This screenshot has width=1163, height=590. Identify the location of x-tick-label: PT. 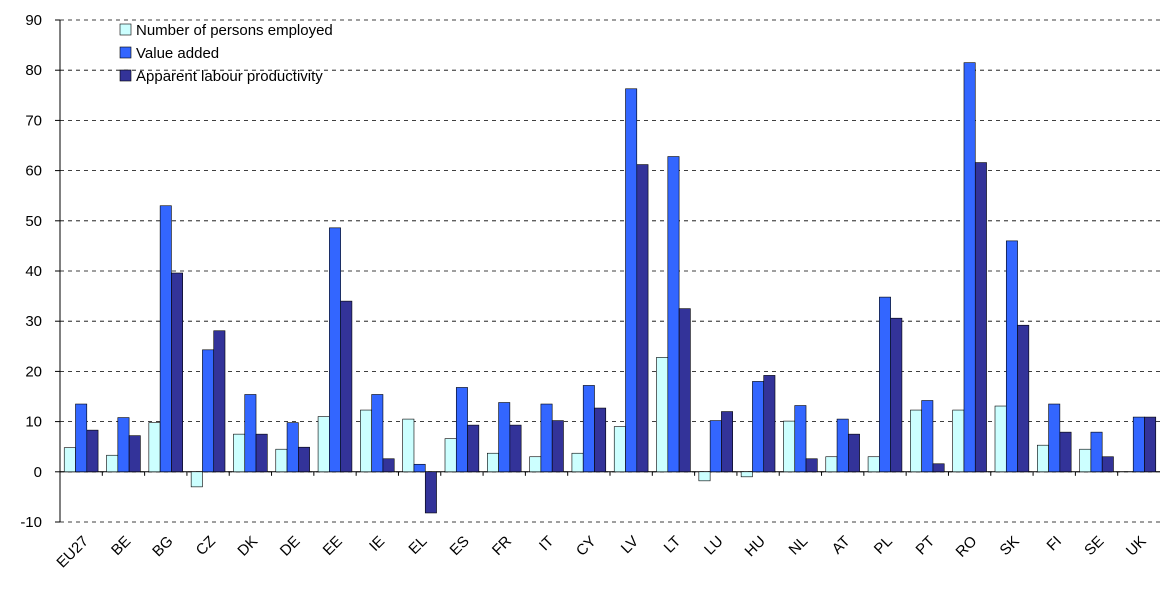
(926, 546).